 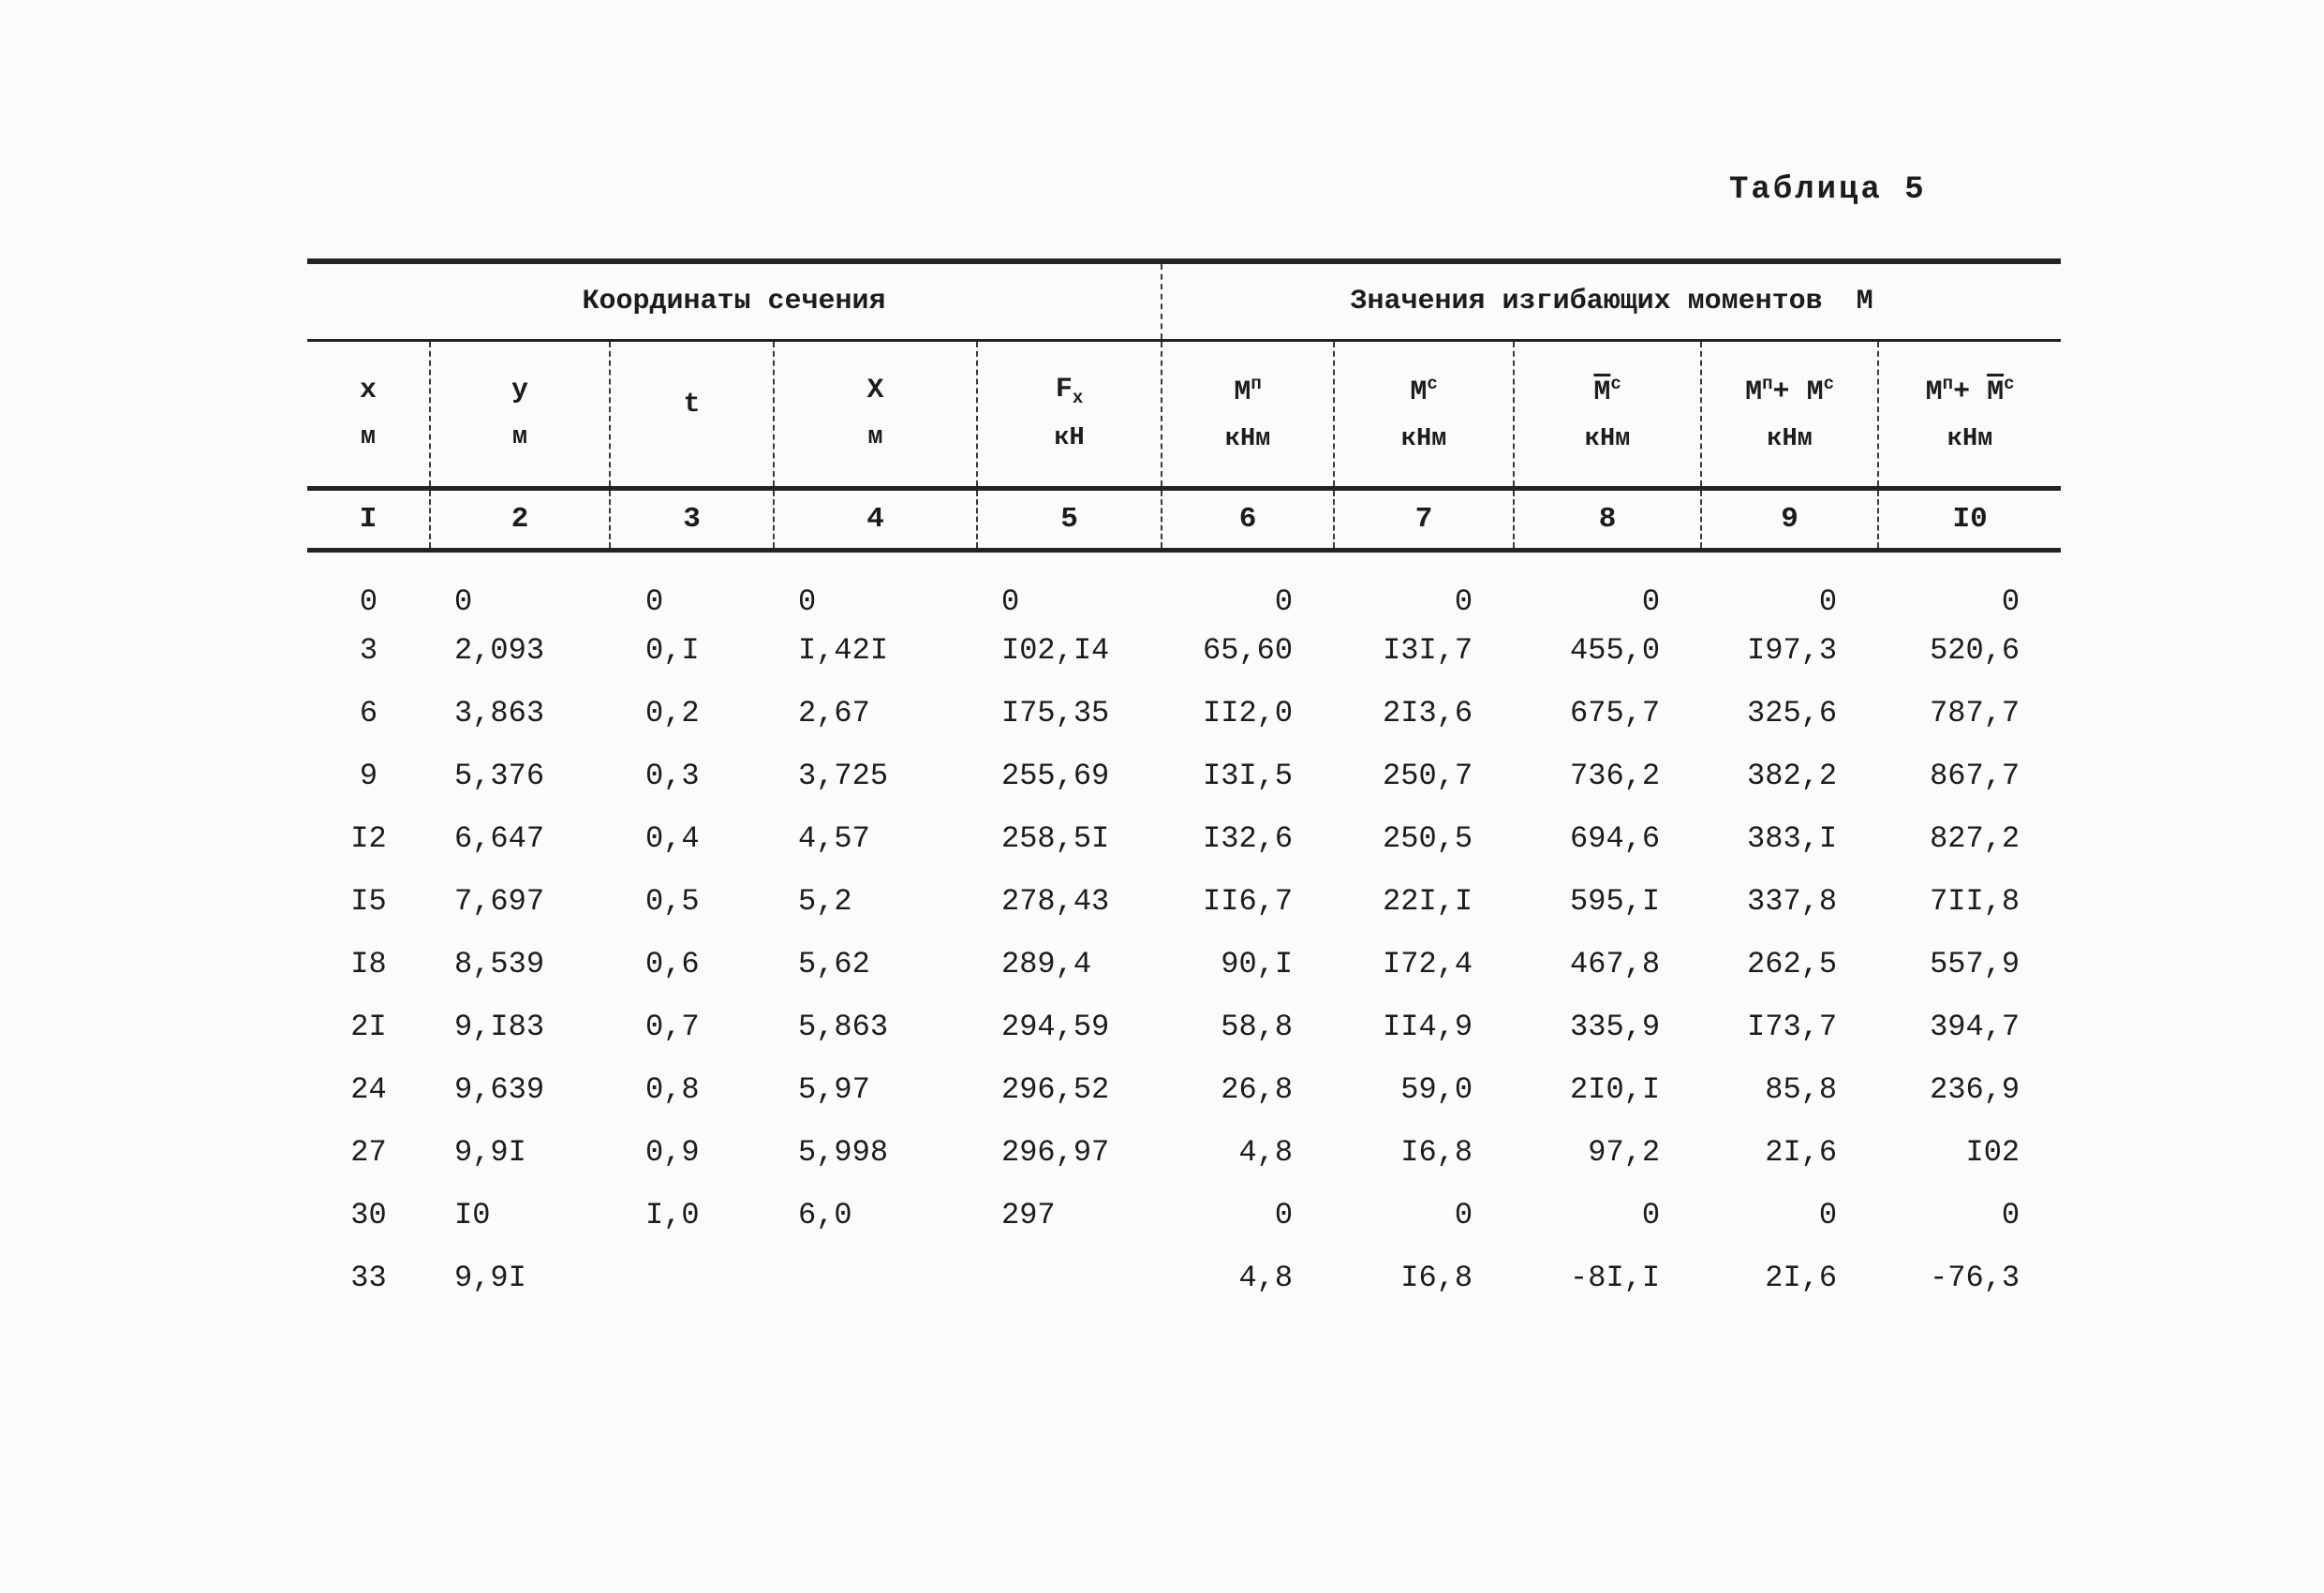 What do you see at coordinates (520, 520) in the screenshot?
I see `column-number-cell: 2` at bounding box center [520, 520].